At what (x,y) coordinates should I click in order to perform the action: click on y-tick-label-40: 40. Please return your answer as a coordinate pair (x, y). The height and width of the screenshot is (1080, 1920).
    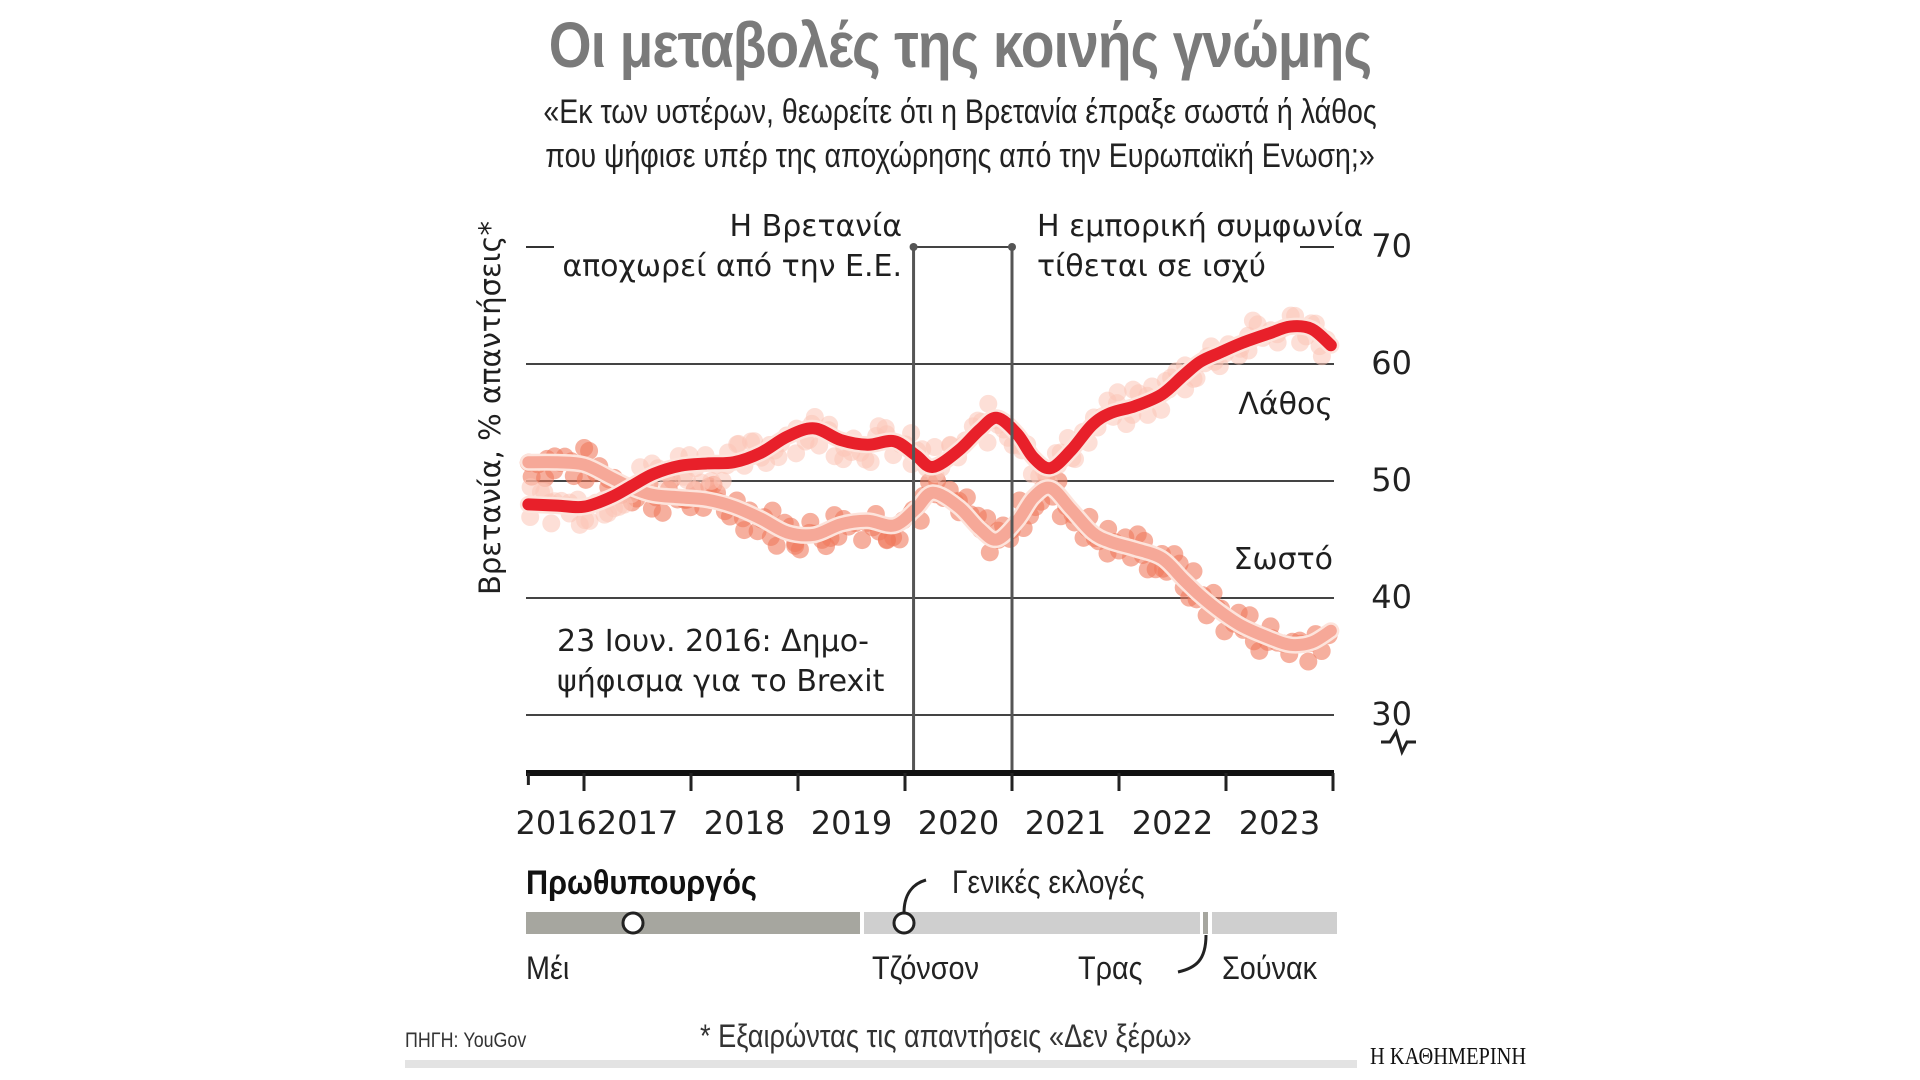
    Looking at the image, I should click on (1391, 597).